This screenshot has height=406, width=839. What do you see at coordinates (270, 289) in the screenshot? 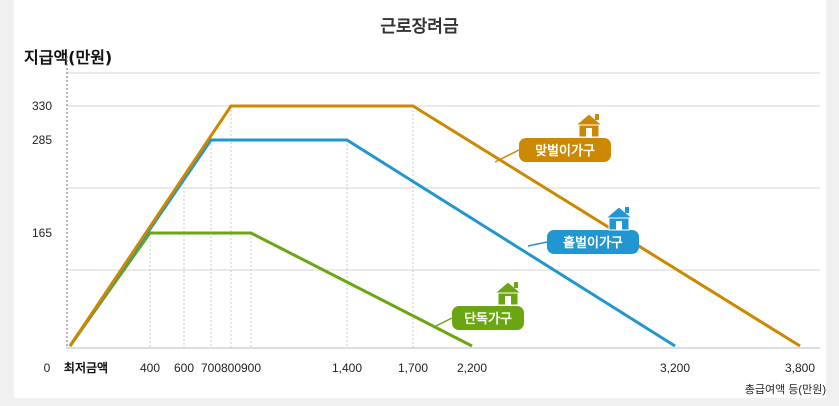
I see `series-line-single` at bounding box center [270, 289].